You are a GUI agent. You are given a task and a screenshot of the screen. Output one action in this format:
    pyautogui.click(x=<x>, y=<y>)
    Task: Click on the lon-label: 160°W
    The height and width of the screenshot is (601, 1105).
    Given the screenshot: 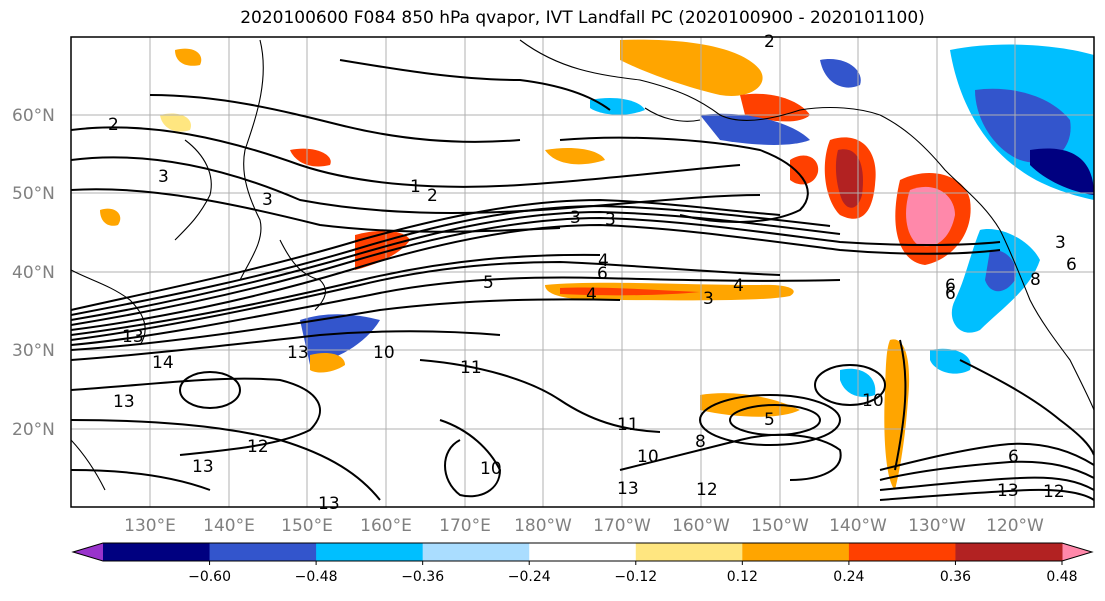 What is the action you would take?
    pyautogui.click(x=701, y=526)
    